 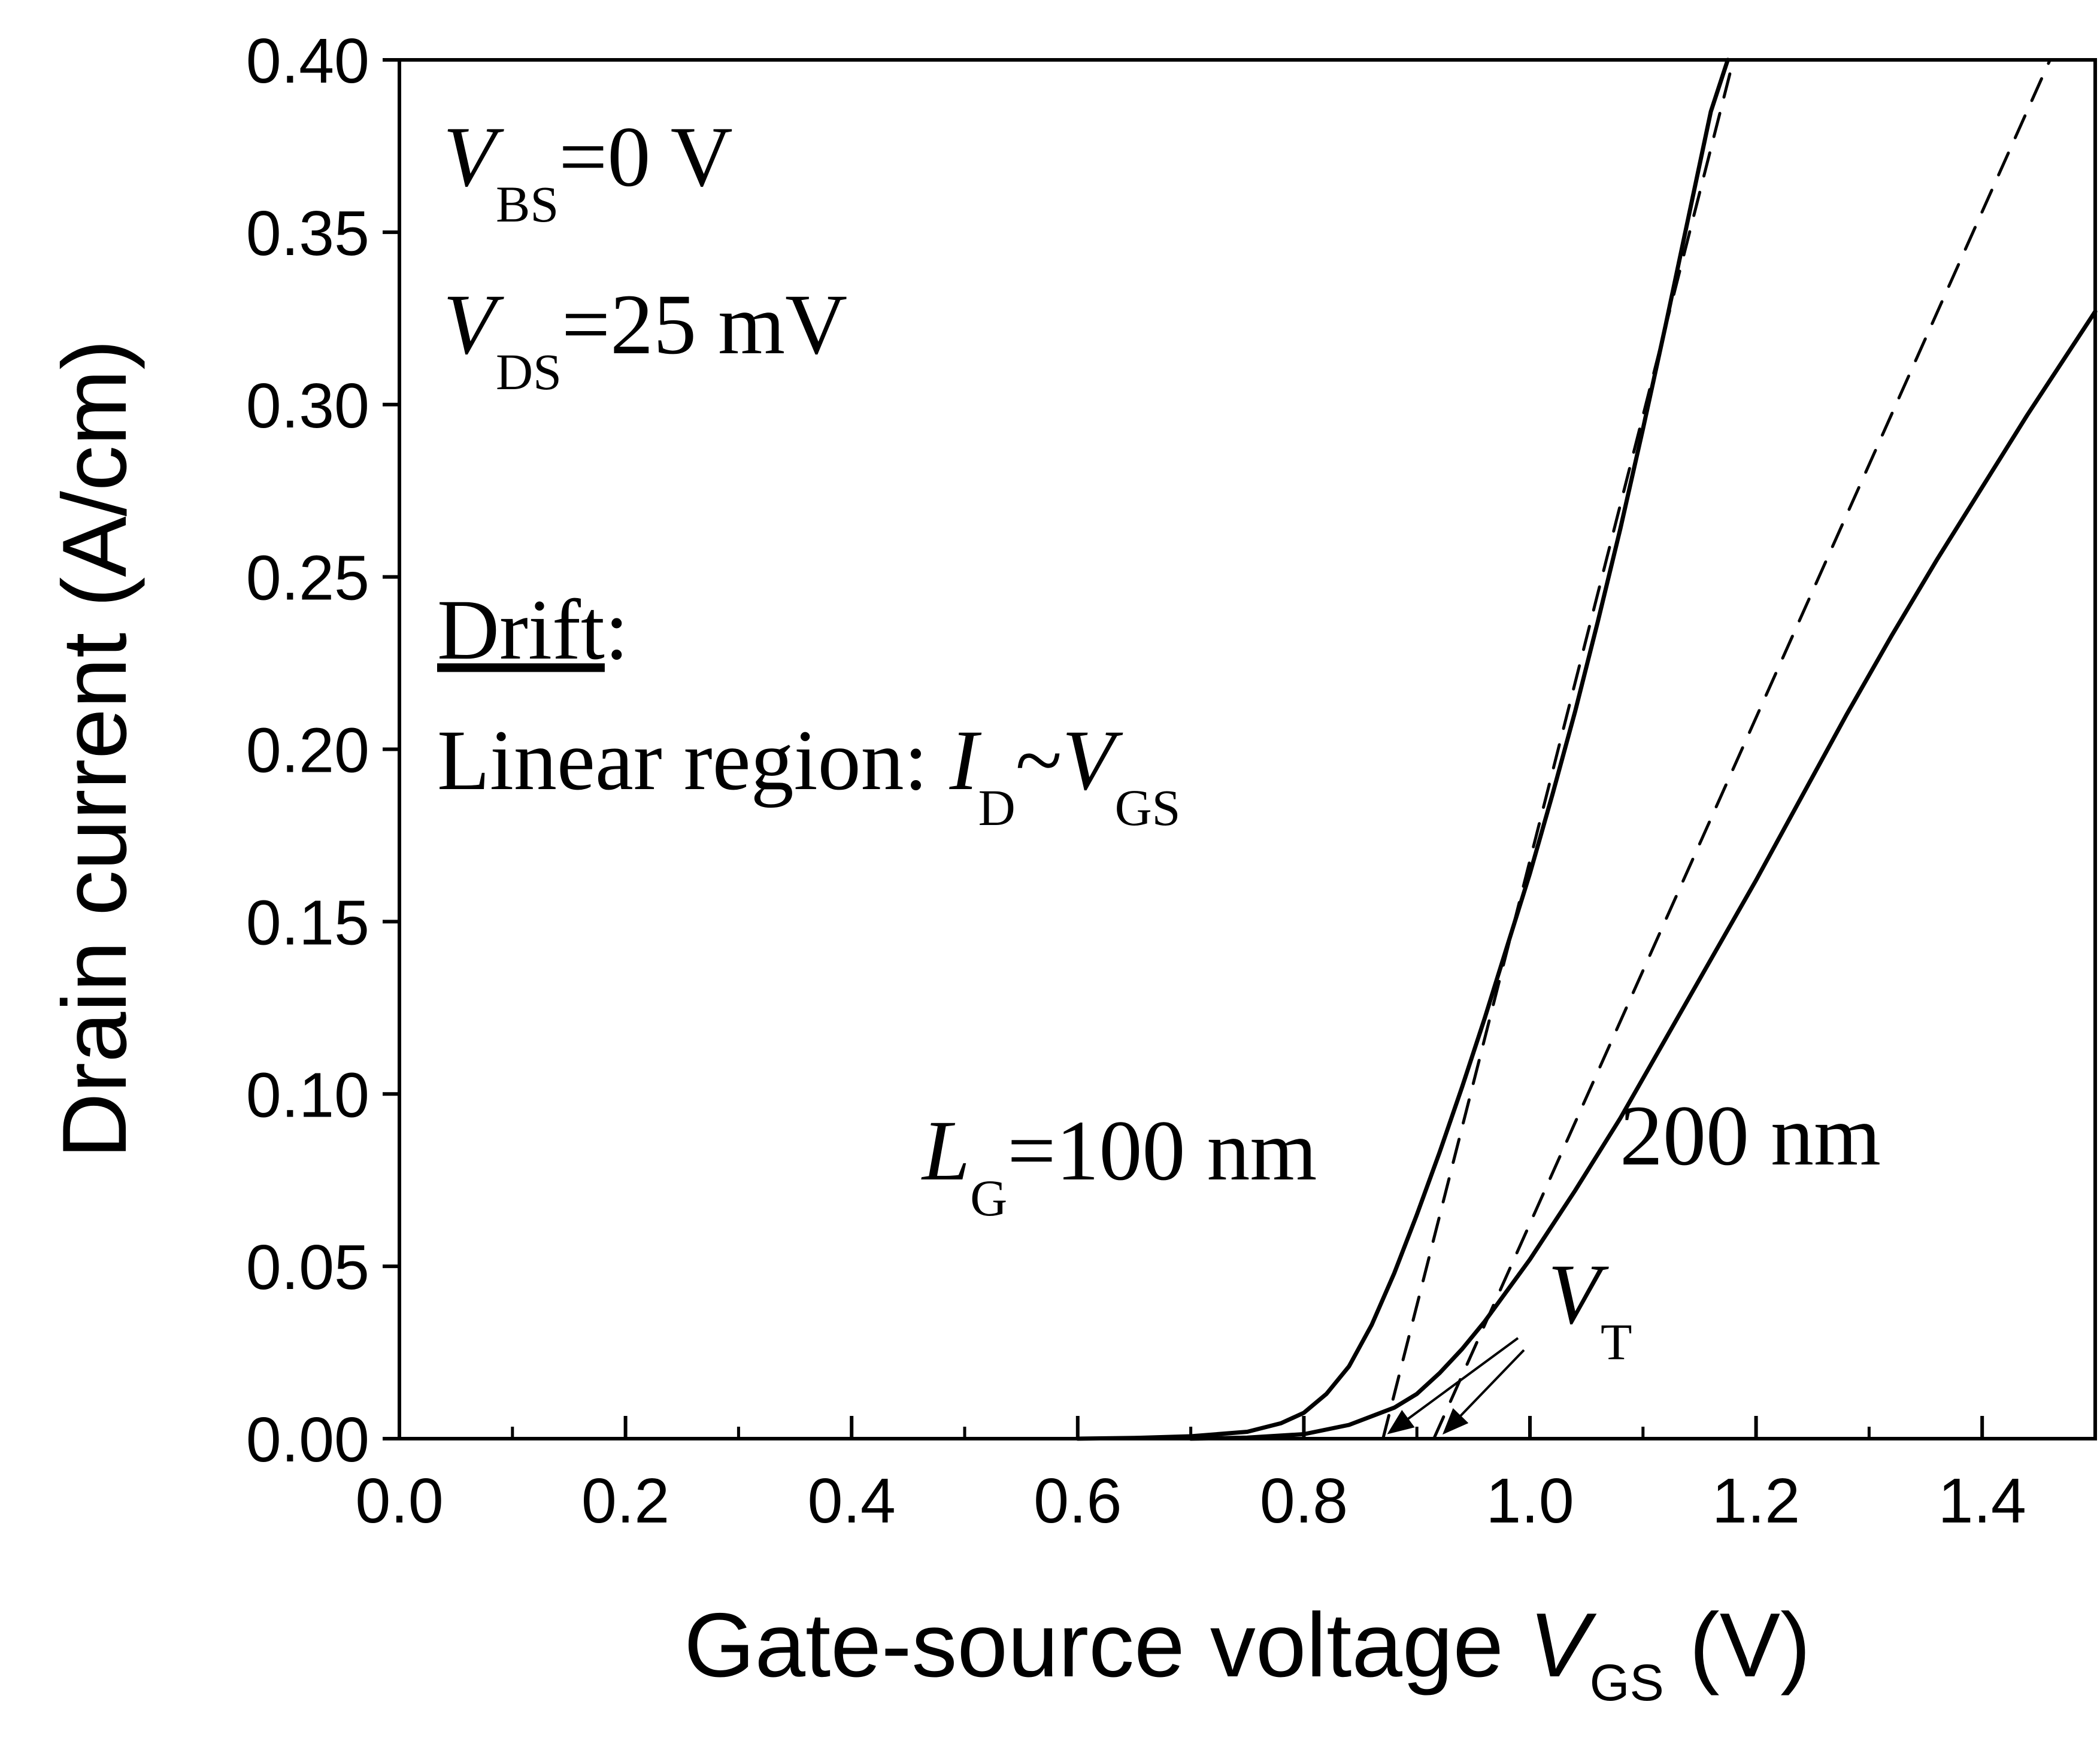 What do you see at coordinates (1247, 1653) in the screenshot?
I see `x-axis-title: Gate-source voltage VGS (V)` at bounding box center [1247, 1653].